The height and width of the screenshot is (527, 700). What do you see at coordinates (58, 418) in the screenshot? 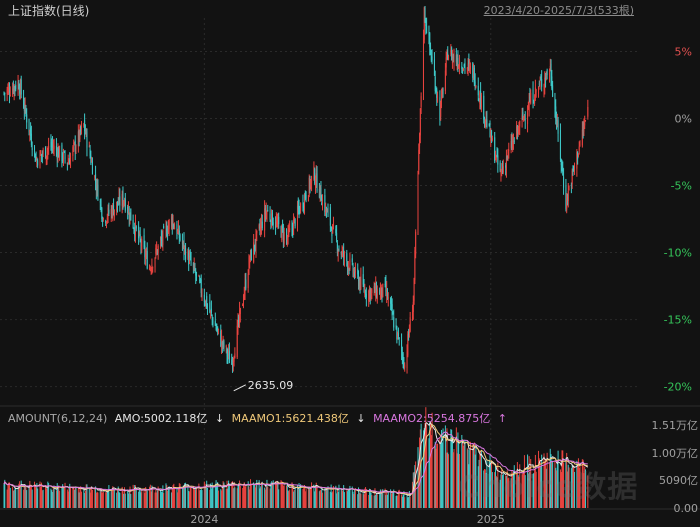
I see `indicator-name: AMOUNT(6,12,24)` at bounding box center [58, 418].